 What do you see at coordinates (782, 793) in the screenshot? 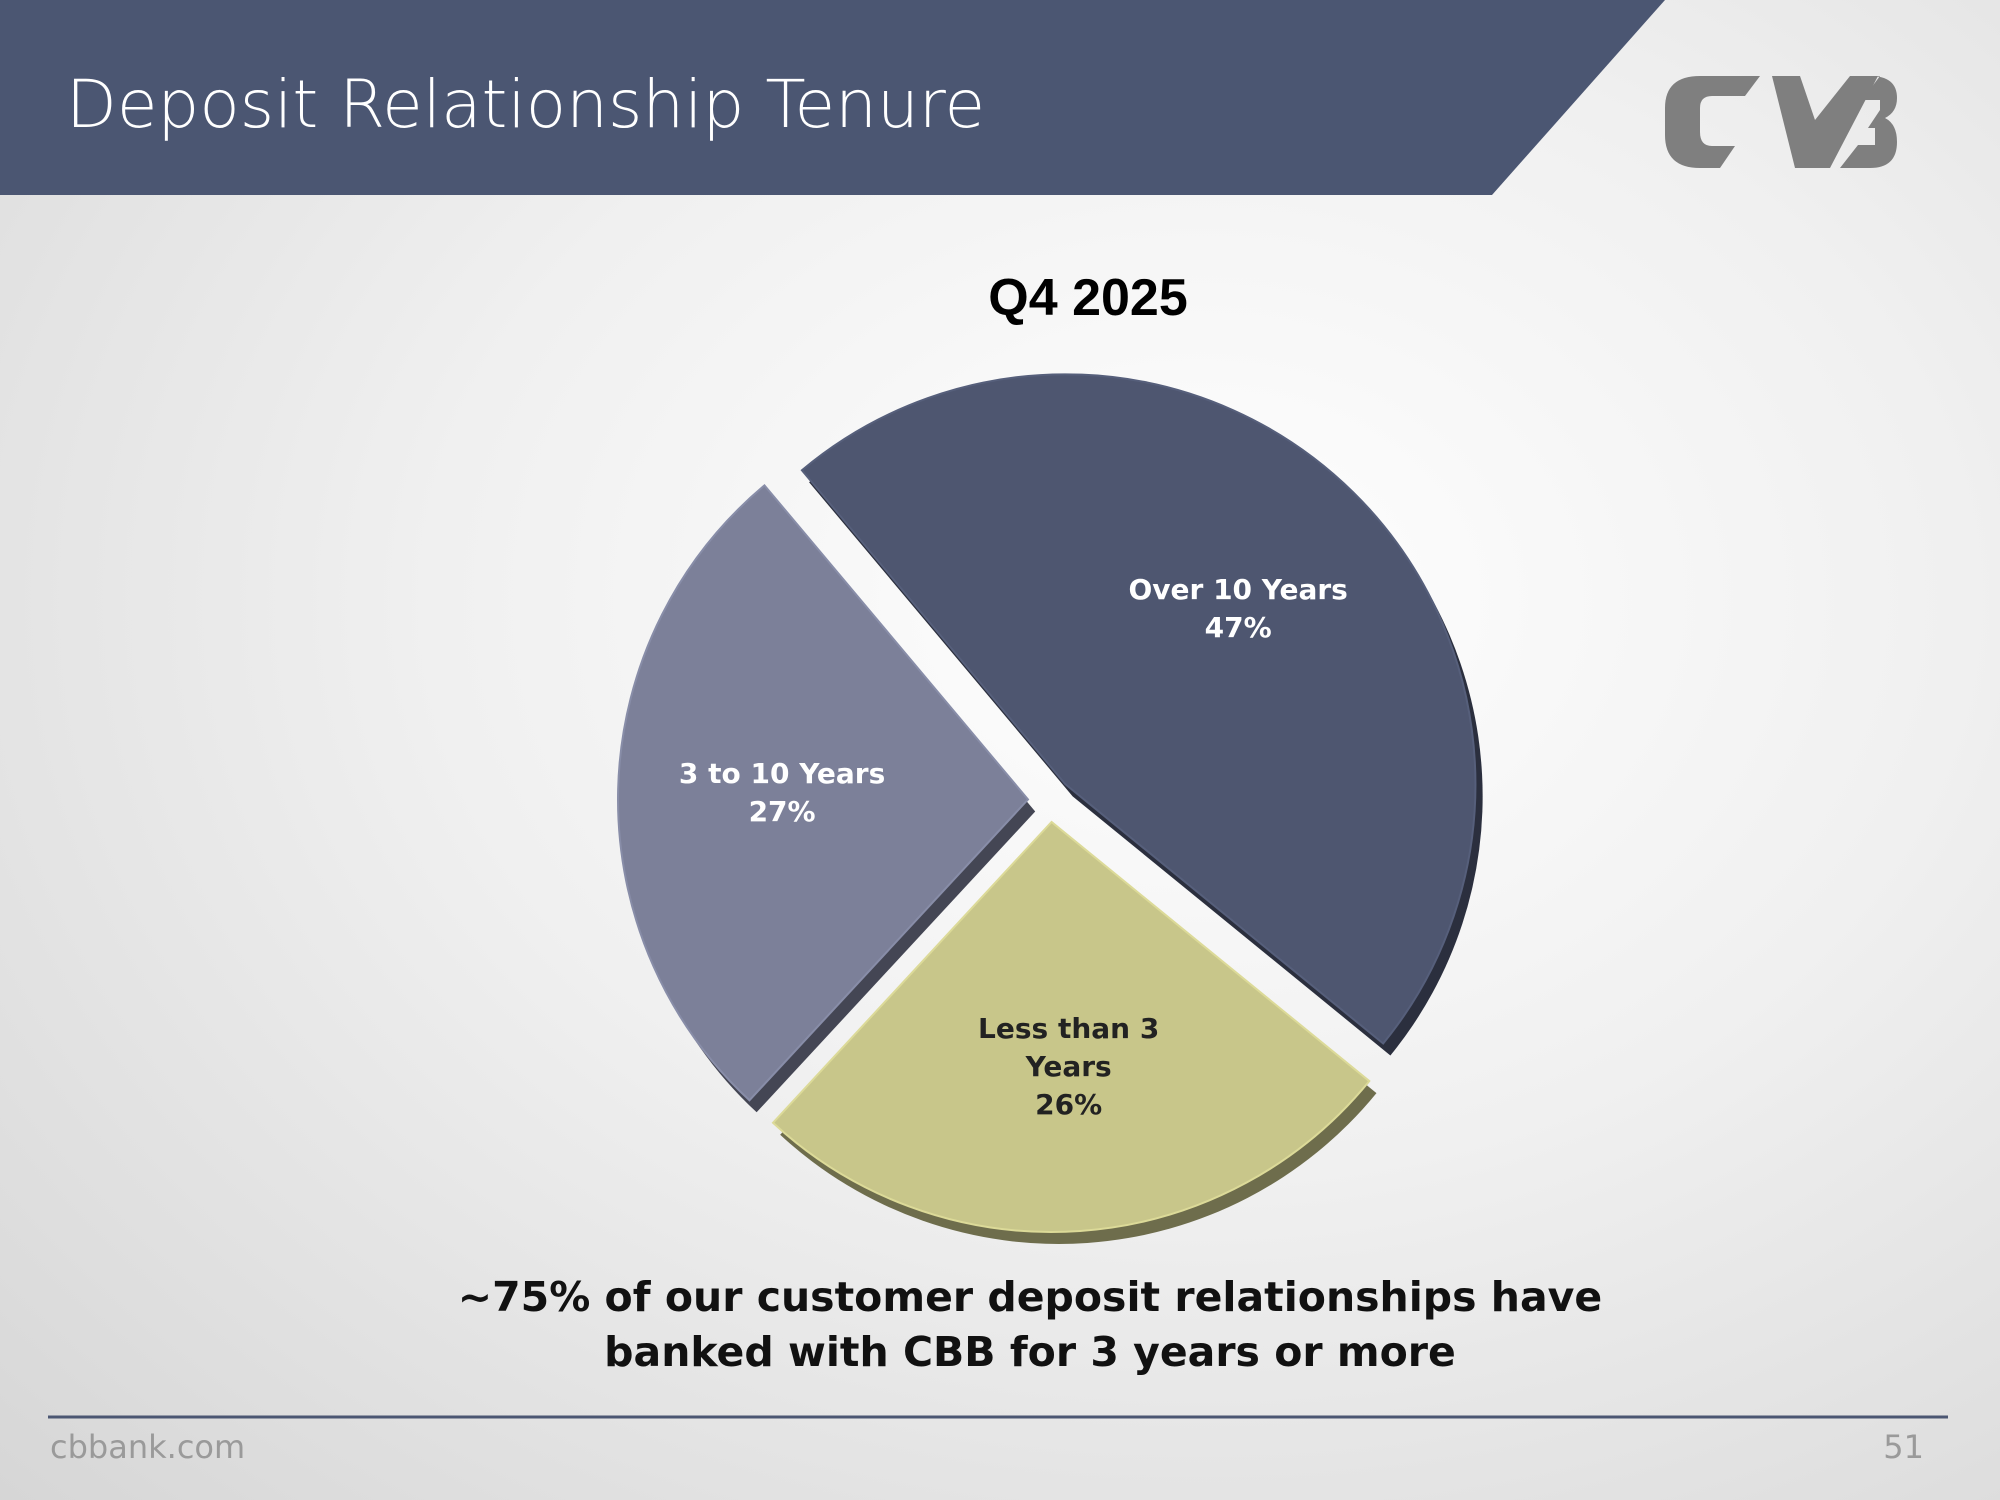
I see `slice-label: 3 to 10 Years 27%` at bounding box center [782, 793].